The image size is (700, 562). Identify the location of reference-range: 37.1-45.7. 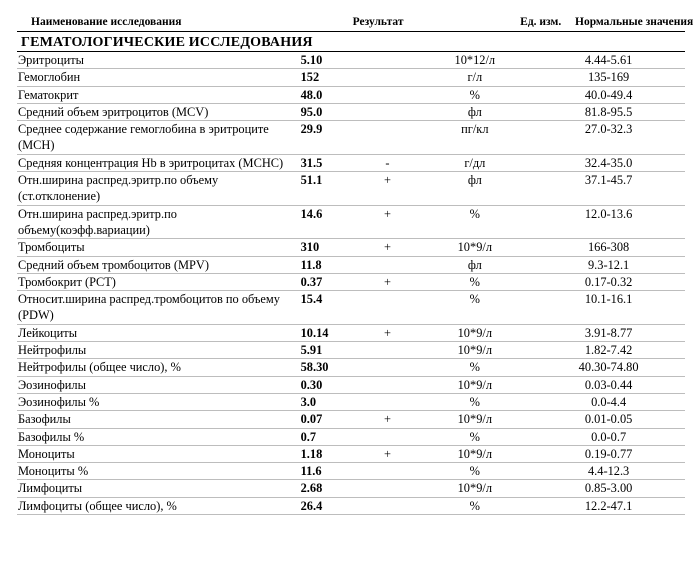
(608, 180).